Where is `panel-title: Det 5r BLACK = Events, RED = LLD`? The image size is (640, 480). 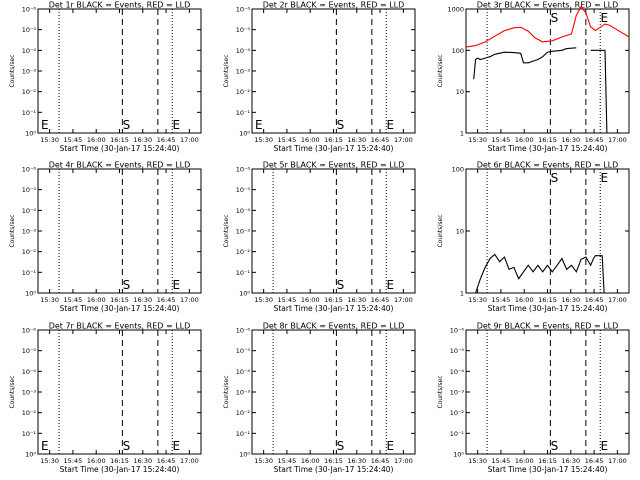 panel-title: Det 5r BLACK = Events, RED = LLD is located at coordinates (334, 165).